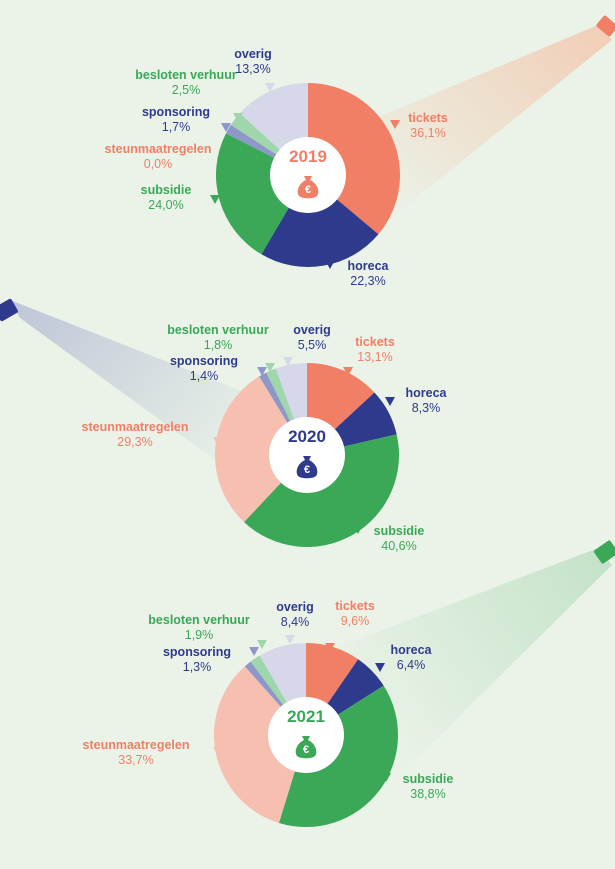 This screenshot has height=869, width=615. What do you see at coordinates (398, 546) in the screenshot?
I see `slice-label-value: 40,6%` at bounding box center [398, 546].